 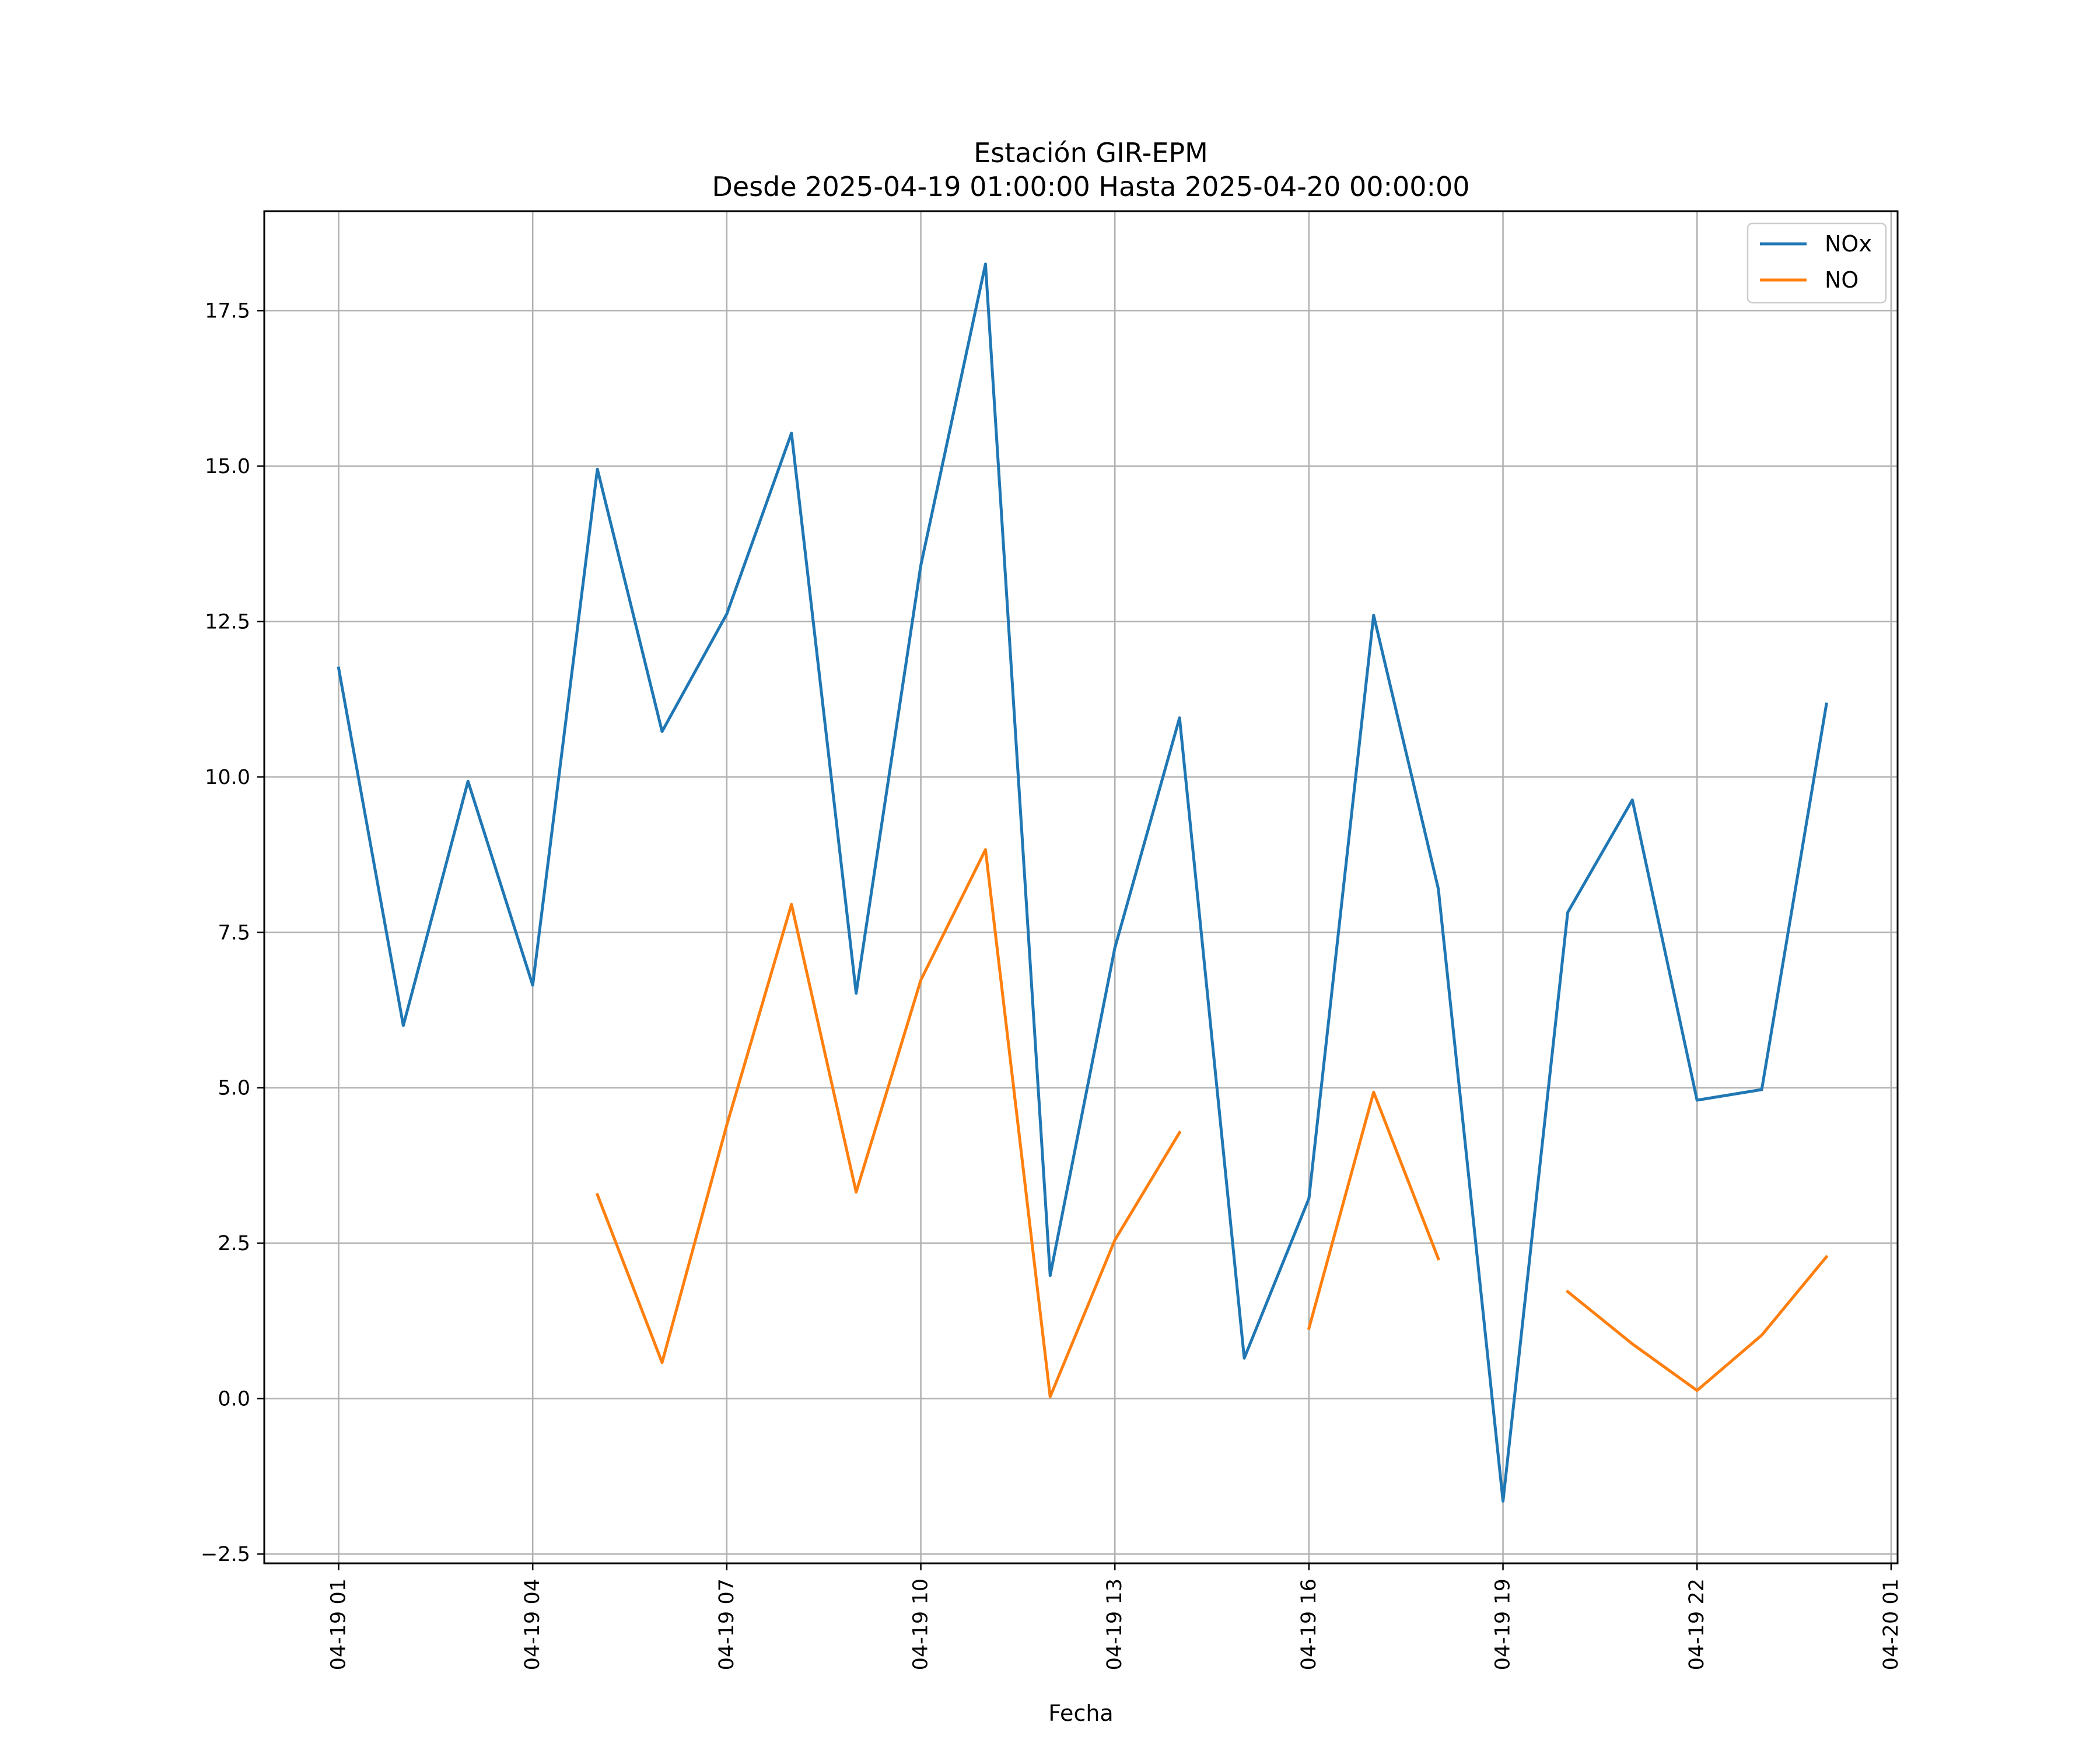 What do you see at coordinates (726, 1624) in the screenshot?
I see `x-tick-label: 04-19 07` at bounding box center [726, 1624].